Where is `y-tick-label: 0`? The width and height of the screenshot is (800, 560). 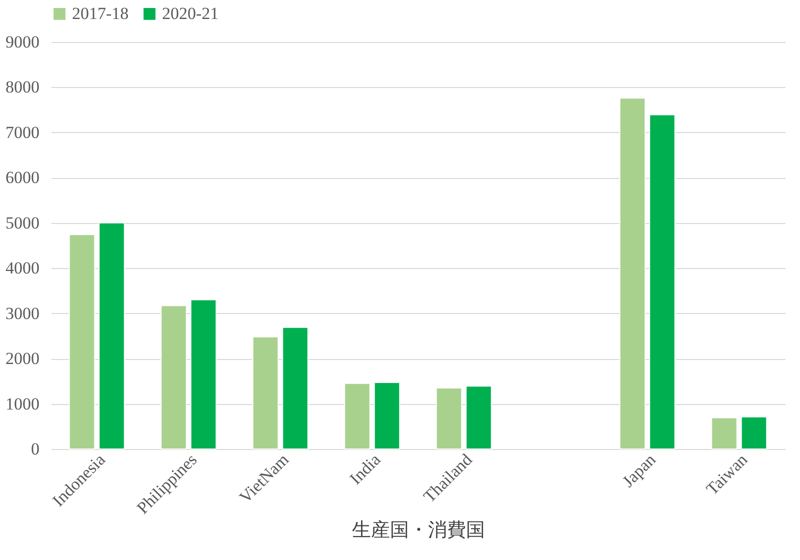 y-tick-label: 0 is located at coordinates (35, 449).